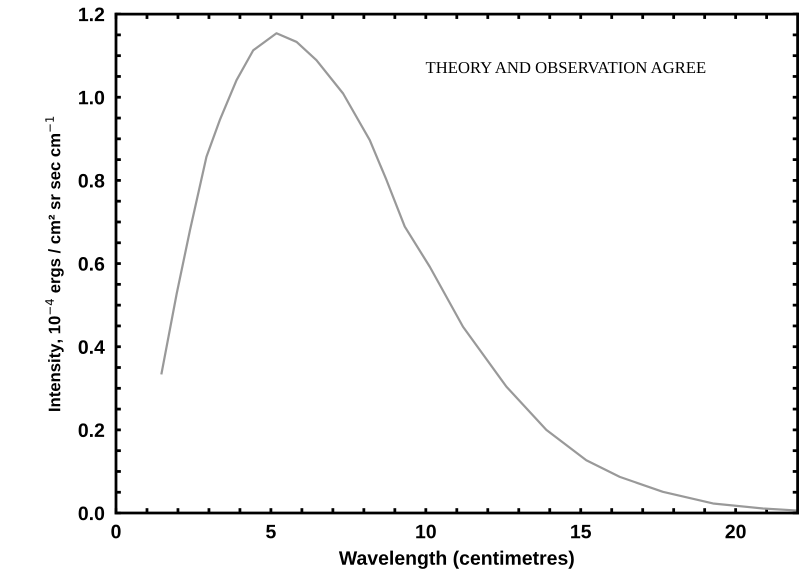  Describe the element at coordinates (91, 347) in the screenshot. I see `y-tick-label: 0.4` at that location.